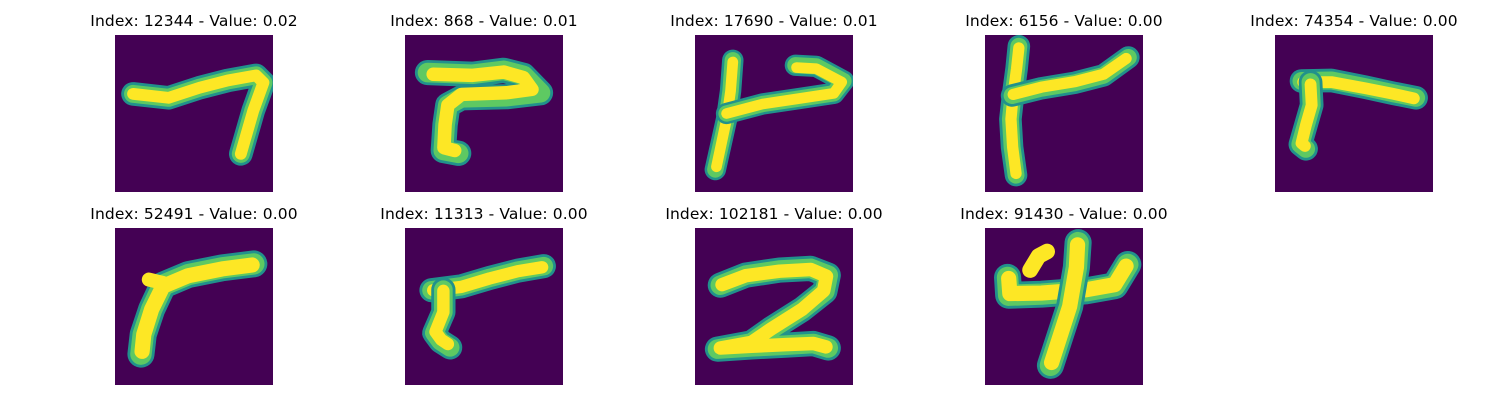 The width and height of the screenshot is (1500, 400). Describe the element at coordinates (484, 21) in the screenshot. I see `sample-title: Index: 868 - Value: 0.01` at that location.